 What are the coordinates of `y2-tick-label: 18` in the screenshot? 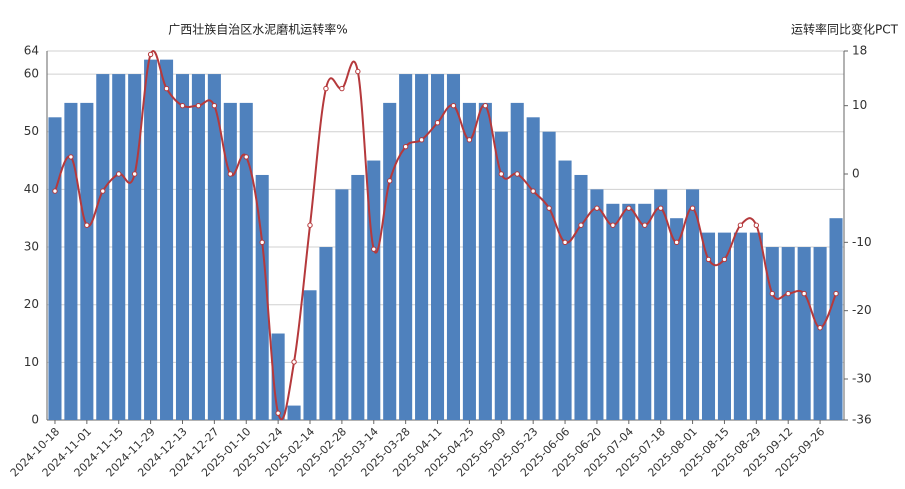 It's located at (859, 51).